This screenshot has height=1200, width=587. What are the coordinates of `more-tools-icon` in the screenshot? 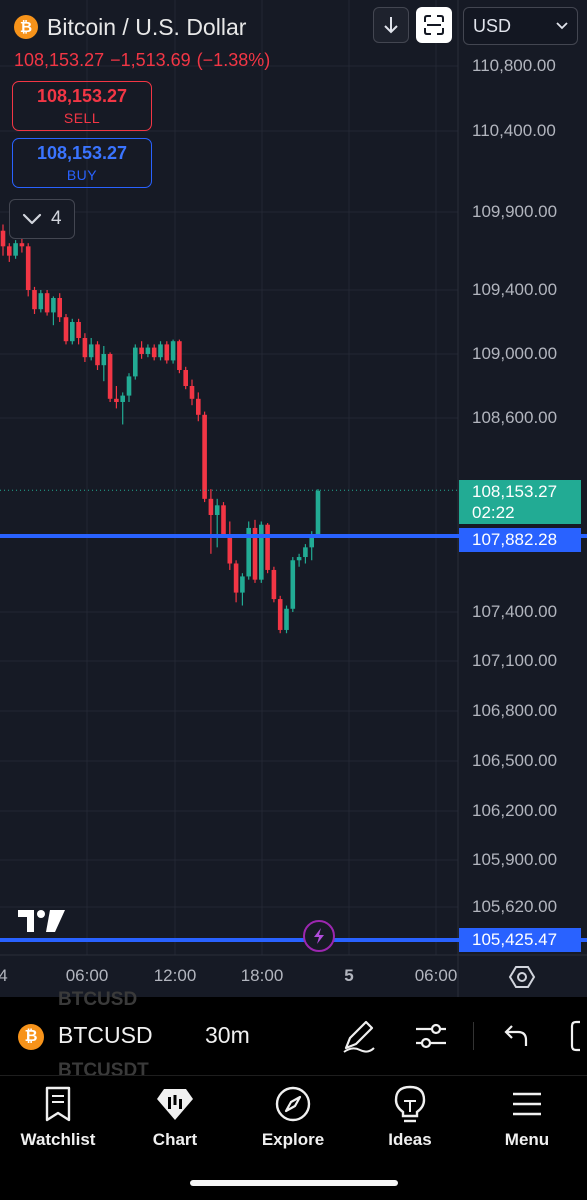 It's located at (576, 1036).